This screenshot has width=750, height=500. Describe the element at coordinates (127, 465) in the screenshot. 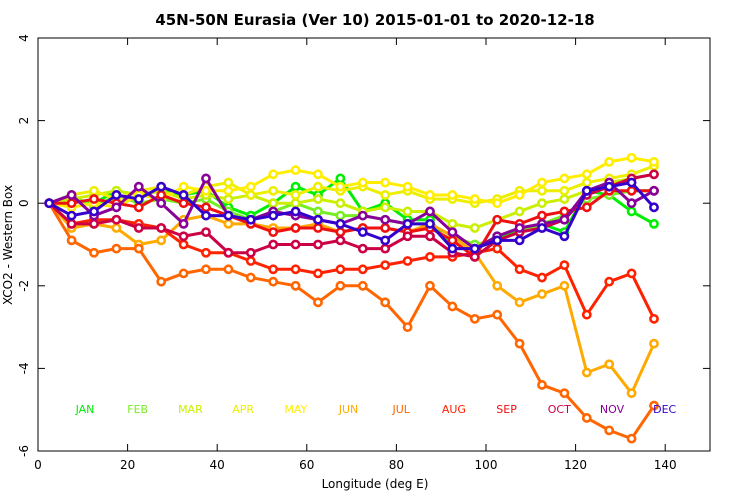

I see `x-tick-label: 20` at that location.